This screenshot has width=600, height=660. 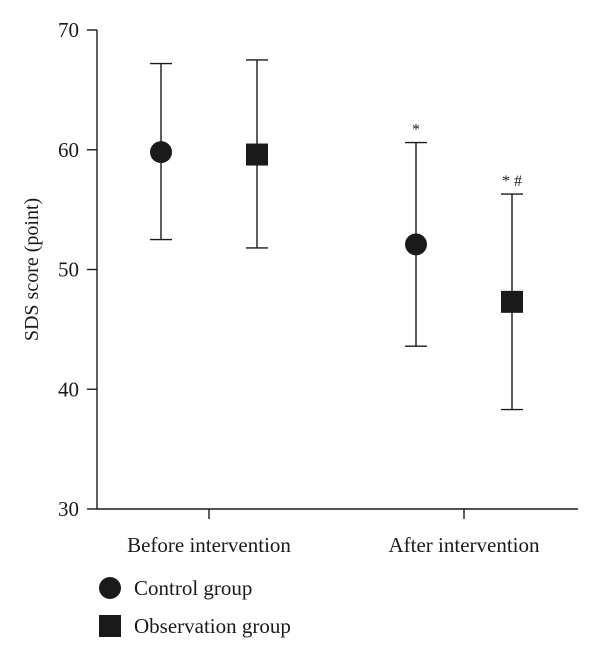 What do you see at coordinates (68, 270) in the screenshot?
I see `y-tick-label: 50` at bounding box center [68, 270].